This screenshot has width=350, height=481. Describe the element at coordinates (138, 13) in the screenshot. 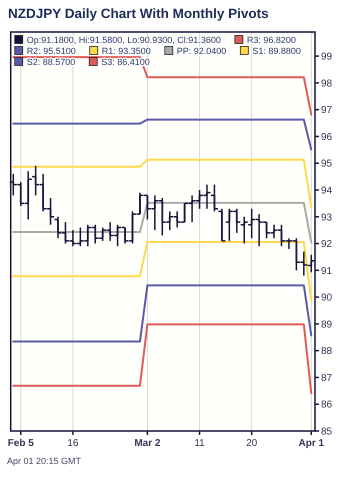

I see `chart-title: NZDJPY Daily Chart With Monthly Pivots` at that location.